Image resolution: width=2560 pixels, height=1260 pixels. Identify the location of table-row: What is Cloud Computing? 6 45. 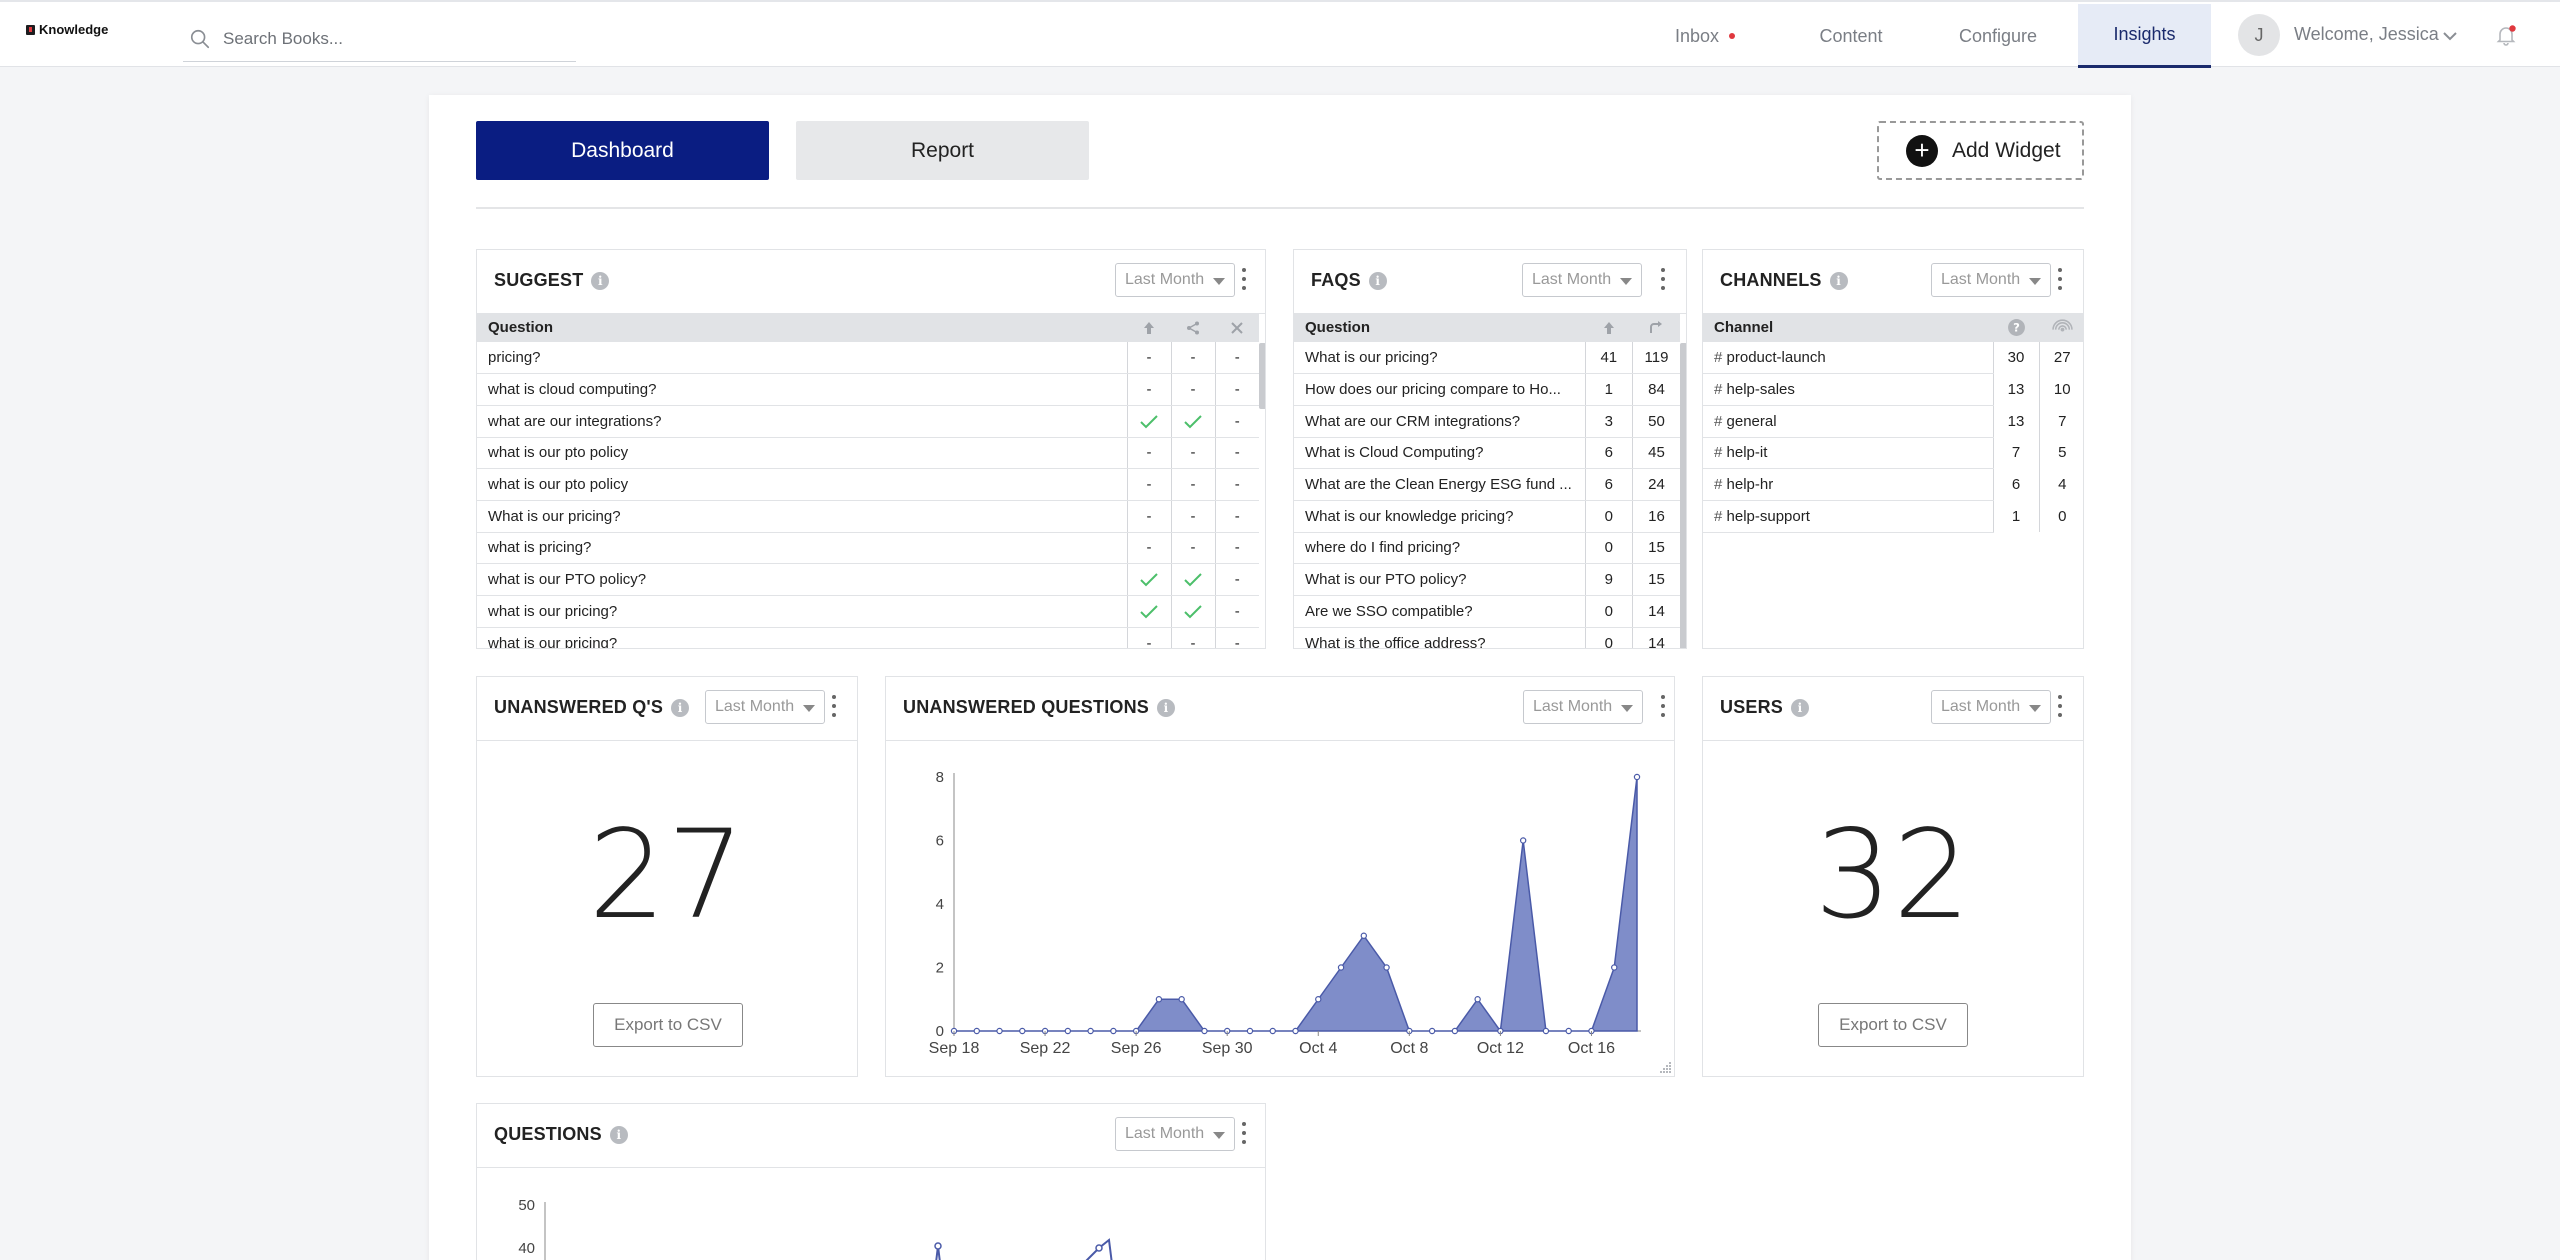
(1487, 453).